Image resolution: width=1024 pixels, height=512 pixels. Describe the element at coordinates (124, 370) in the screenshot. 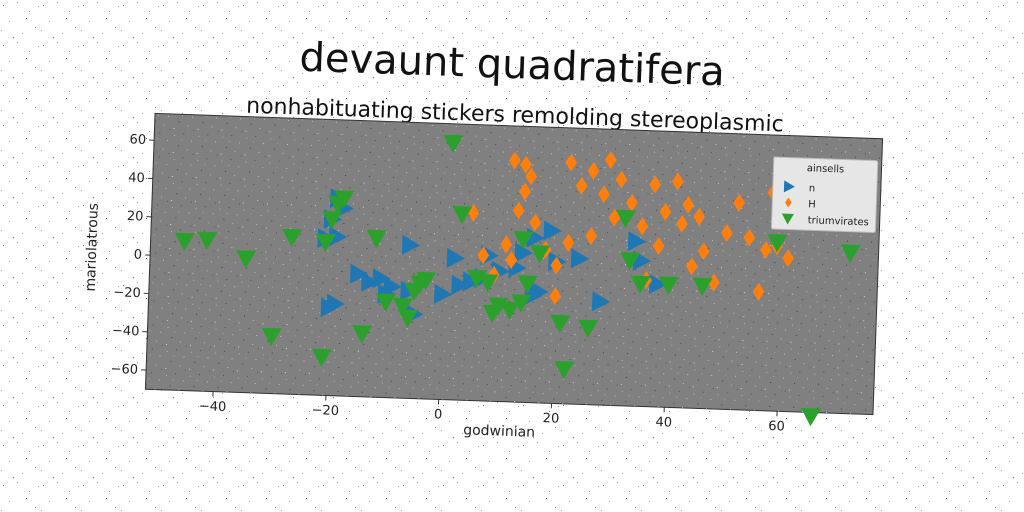

I see `y-tick-label: −60` at that location.